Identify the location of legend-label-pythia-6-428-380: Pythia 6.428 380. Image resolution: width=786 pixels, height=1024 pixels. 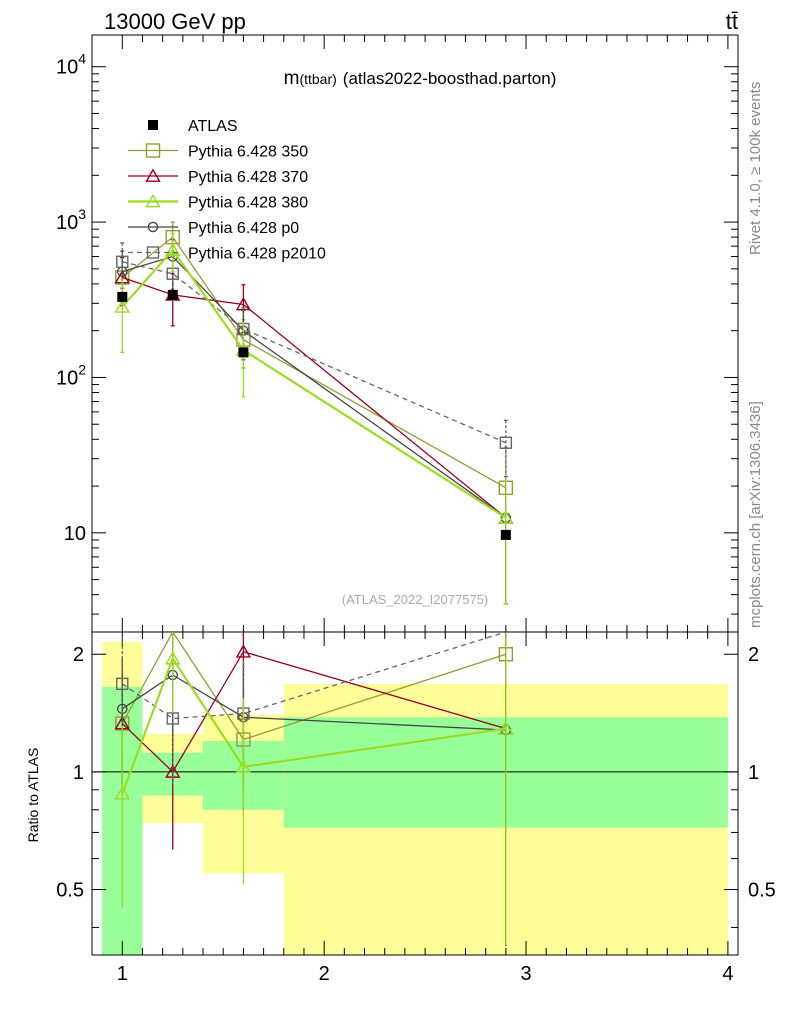
(248, 203).